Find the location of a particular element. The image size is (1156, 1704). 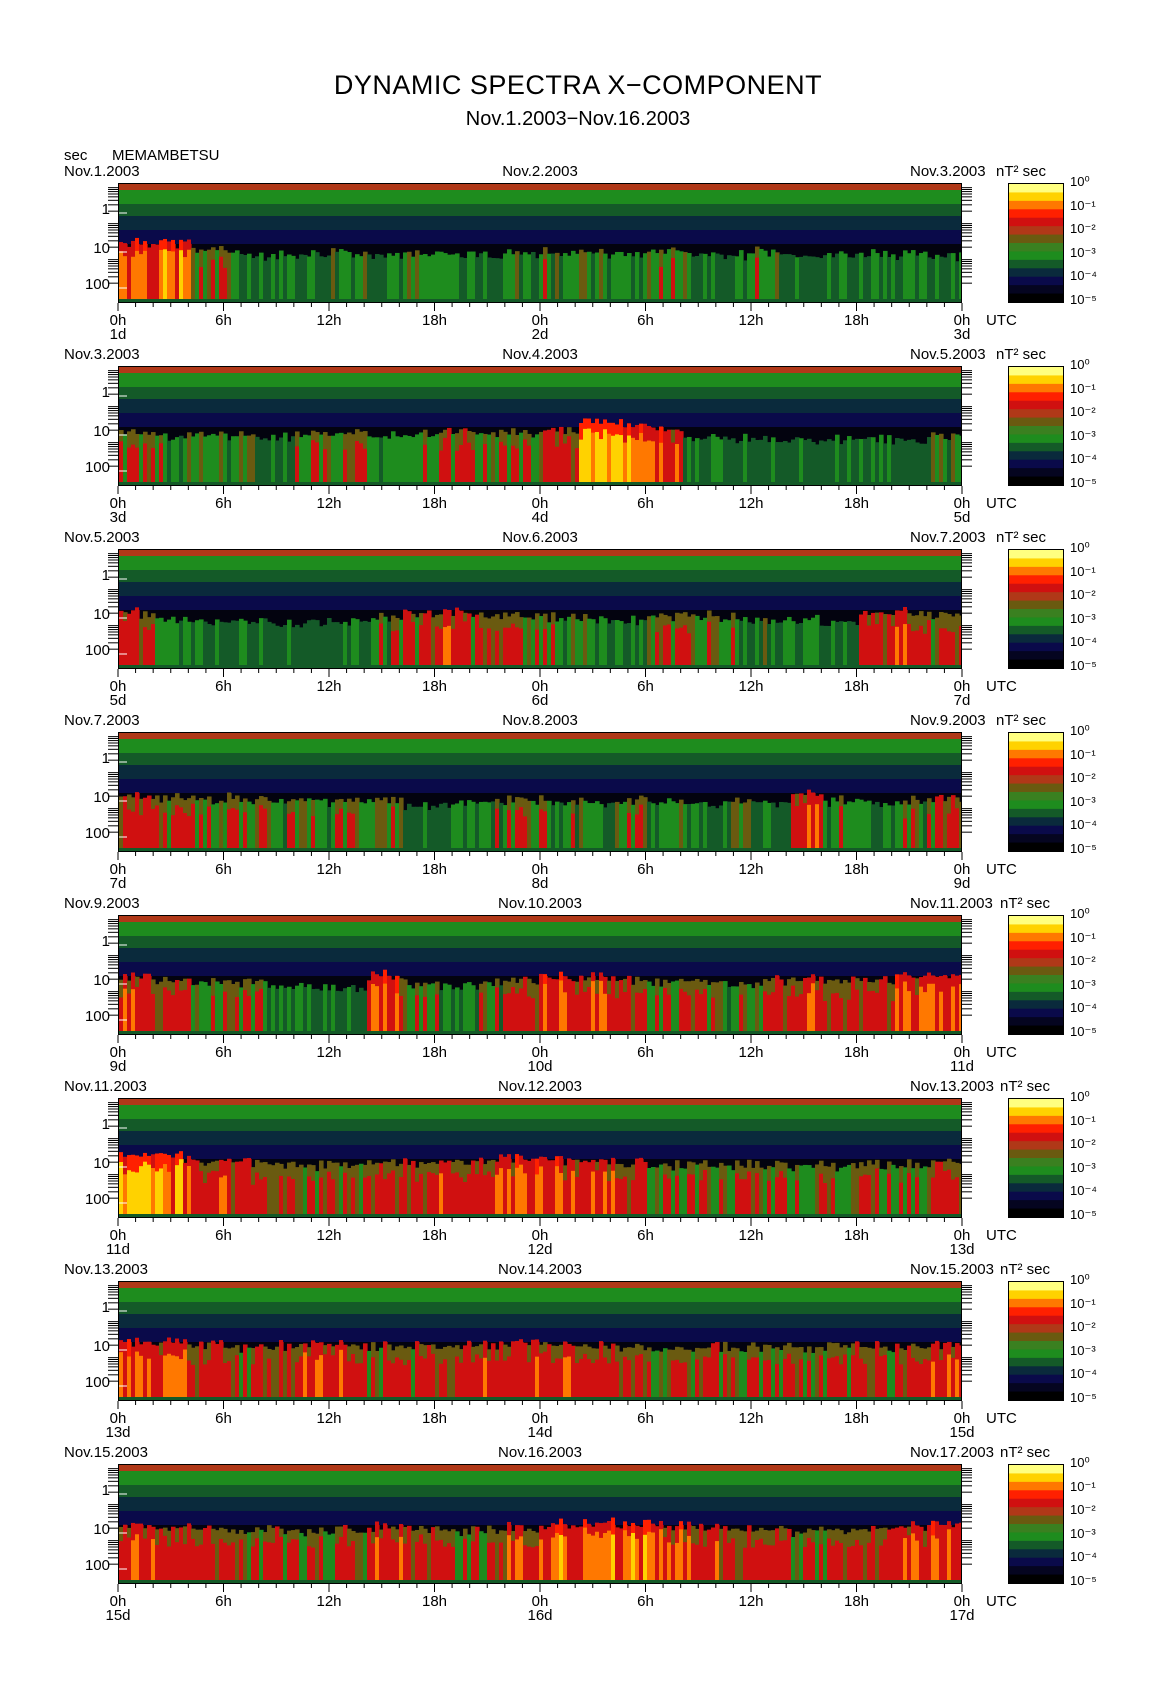

day-label: 14d is located at coordinates (540, 1432).